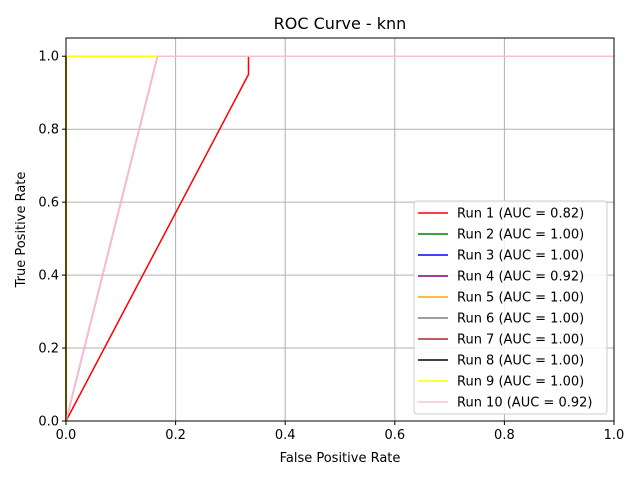  Describe the element at coordinates (520, 319) in the screenshot. I see `legend-label: Run 6 (AUC = 1.00)` at that location.